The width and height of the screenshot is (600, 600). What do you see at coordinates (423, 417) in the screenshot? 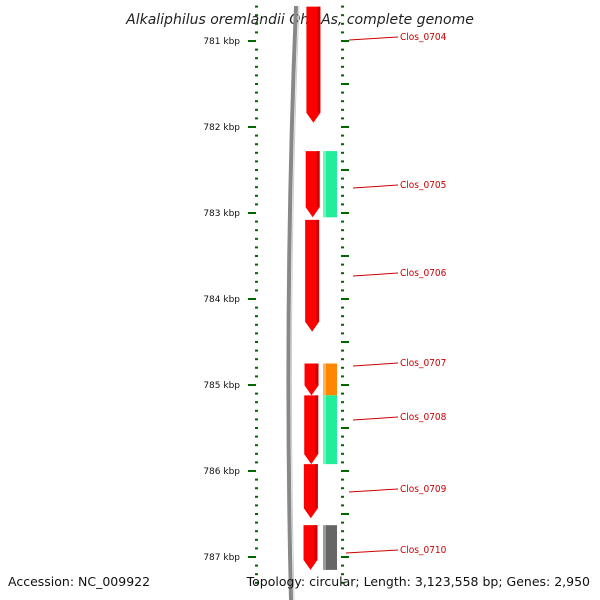
I see `gene-label: Clos_0708` at bounding box center [423, 417].